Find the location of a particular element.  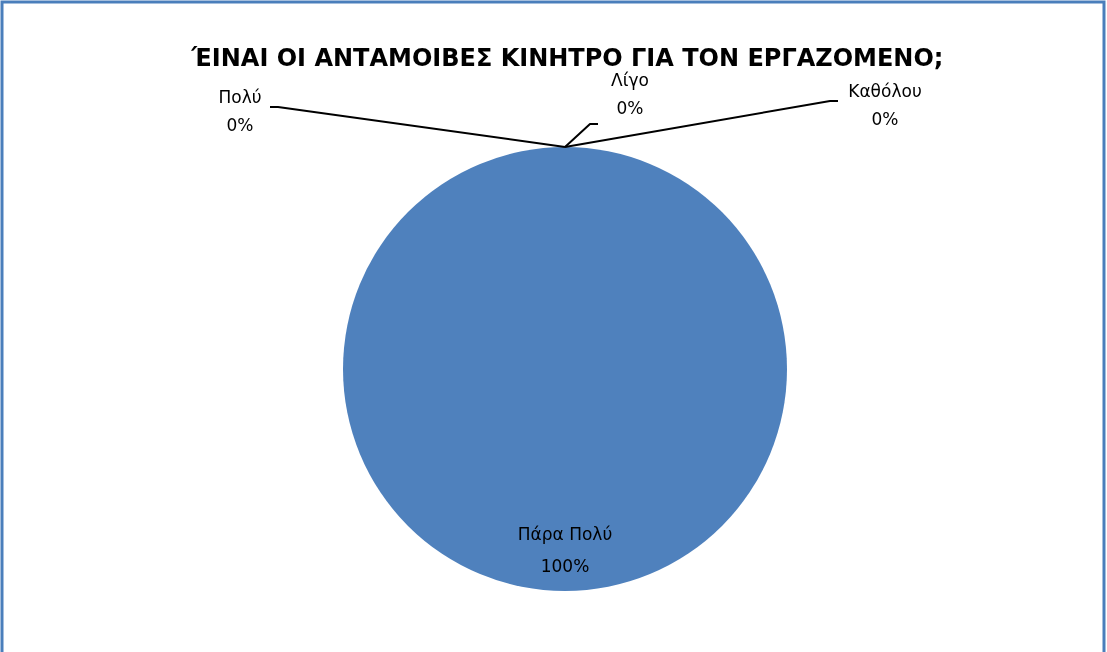

data-label: 100% is located at coordinates (565, 565).